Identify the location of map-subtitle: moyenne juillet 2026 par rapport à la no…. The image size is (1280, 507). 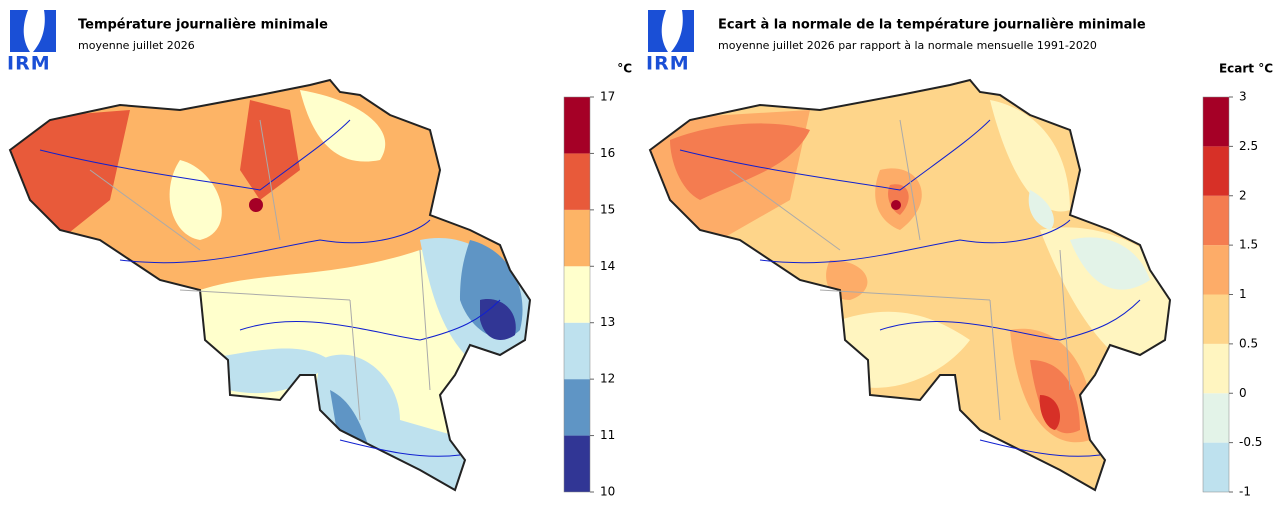
(907, 45).